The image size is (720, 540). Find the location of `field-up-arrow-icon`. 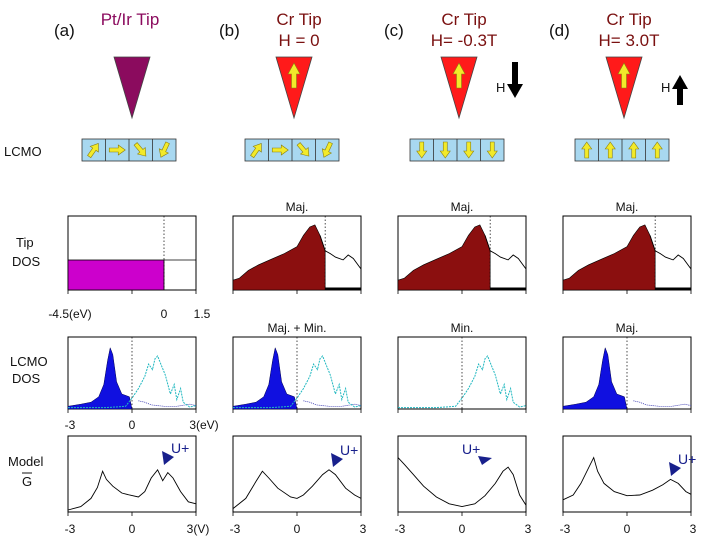

field-up-arrow-icon is located at coordinates (680, 90).